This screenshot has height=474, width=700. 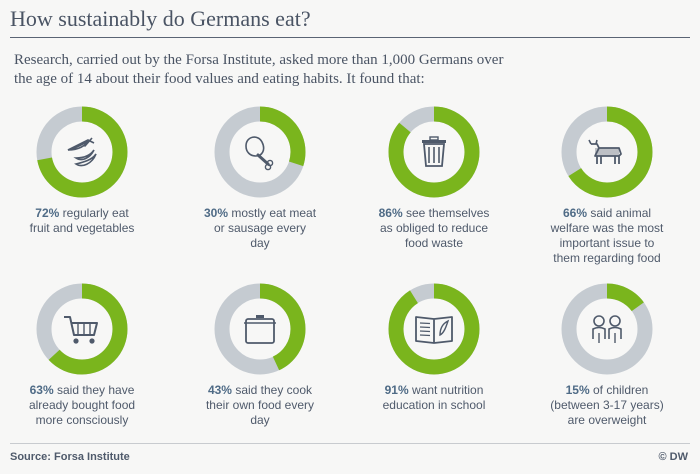 What do you see at coordinates (607, 258) in the screenshot?
I see `stat-text-line: them regarding food` at bounding box center [607, 258].